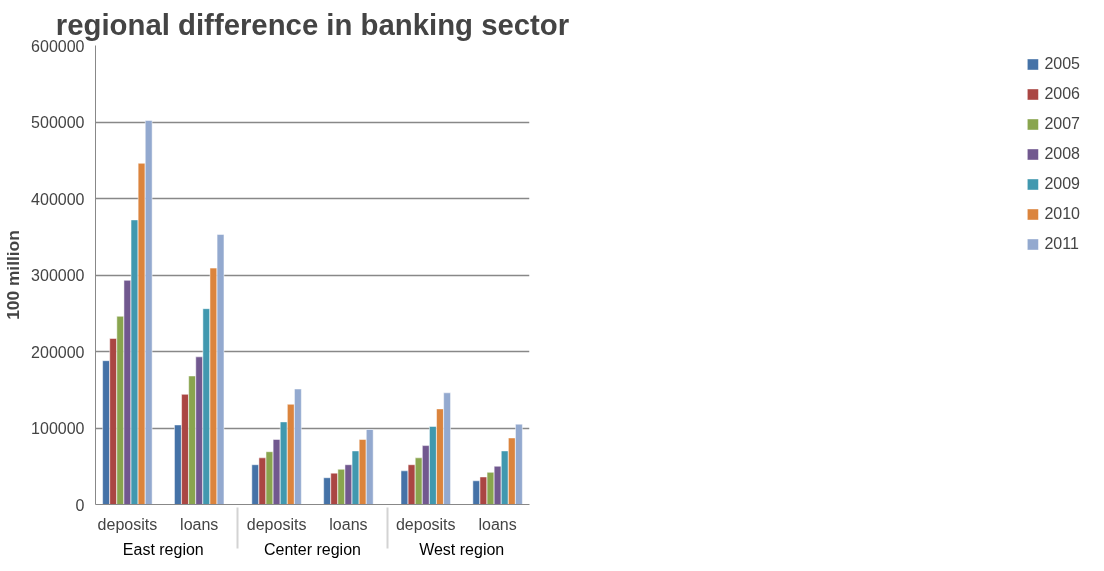 The width and height of the screenshot is (1104, 571). What do you see at coordinates (312, 549) in the screenshot?
I see `text: Center region` at bounding box center [312, 549].